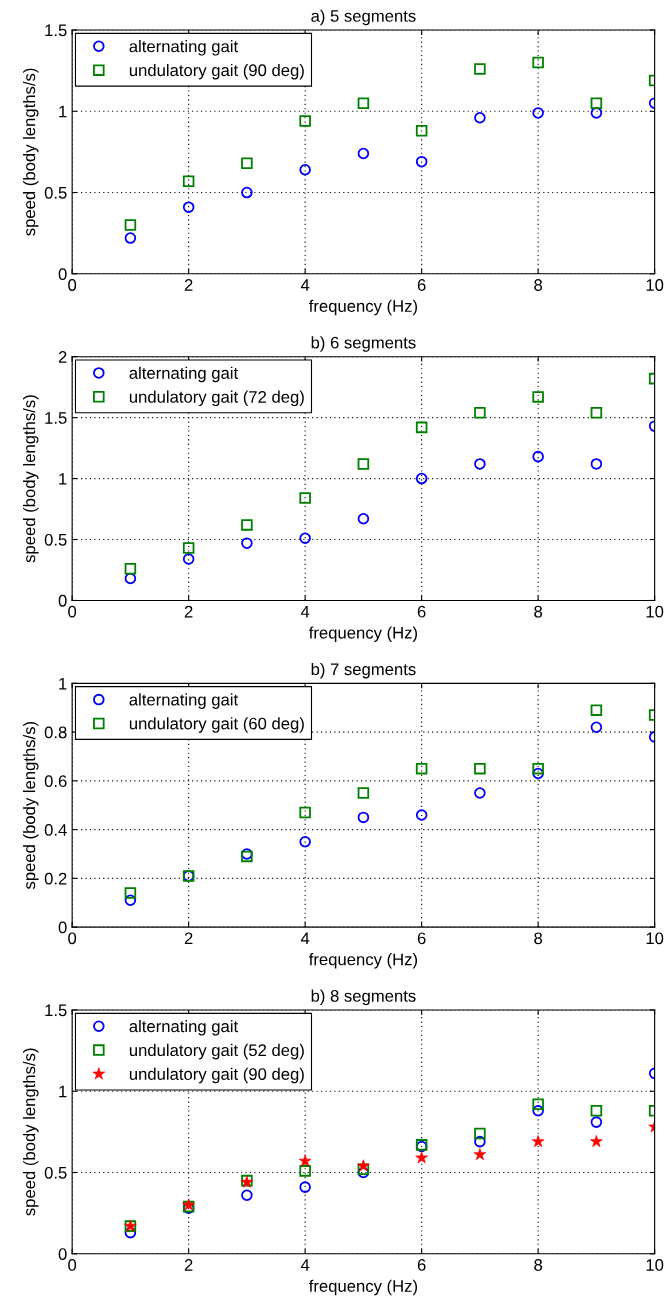 The image size is (668, 1306). I want to click on legend-label: undulatory gait (52 deg), so click(216, 1051).